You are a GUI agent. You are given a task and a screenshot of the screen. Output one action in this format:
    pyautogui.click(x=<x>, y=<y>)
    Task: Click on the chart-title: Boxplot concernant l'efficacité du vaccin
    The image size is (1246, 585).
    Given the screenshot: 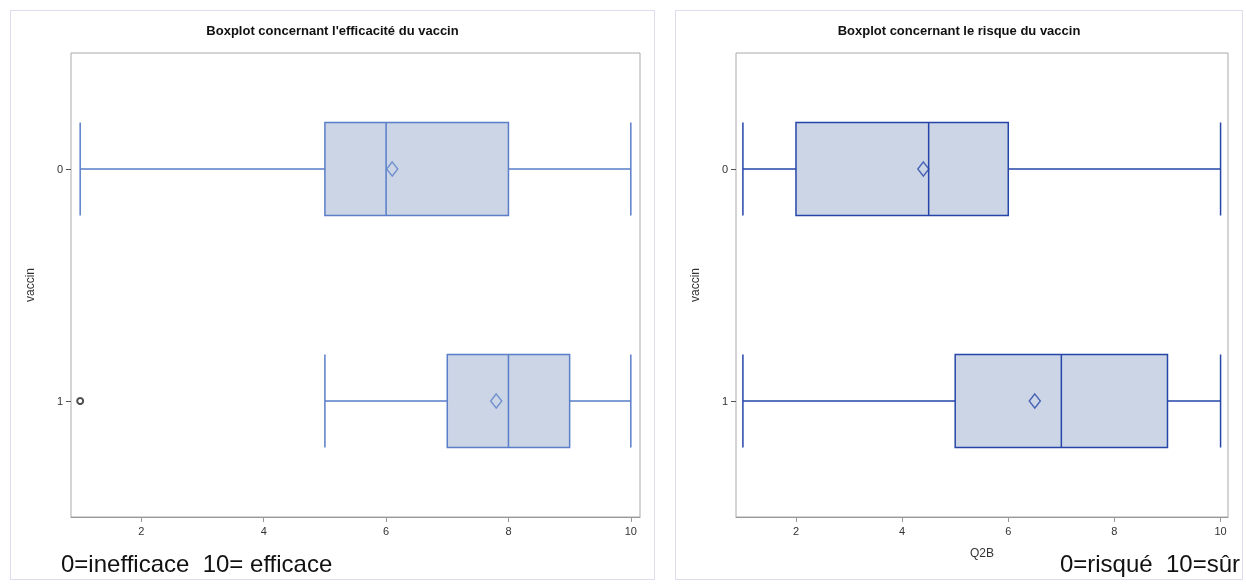 What is the action you would take?
    pyautogui.click(x=332, y=30)
    